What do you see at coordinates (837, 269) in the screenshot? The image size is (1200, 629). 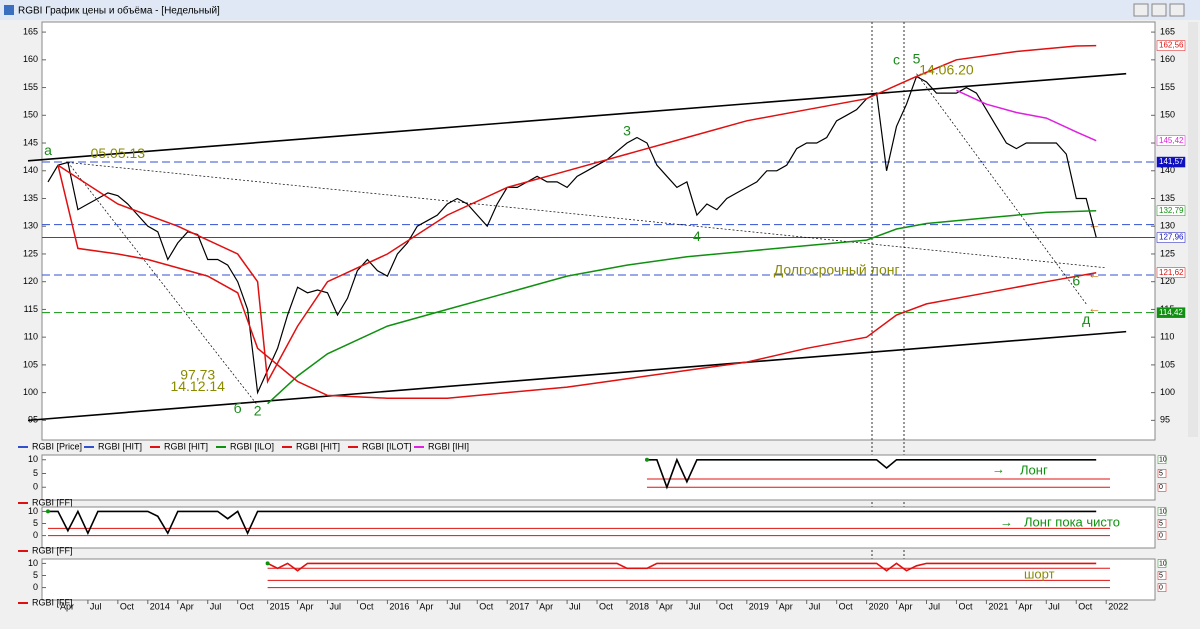 I see `annotation: Долгосрочный лонг` at bounding box center [837, 269].